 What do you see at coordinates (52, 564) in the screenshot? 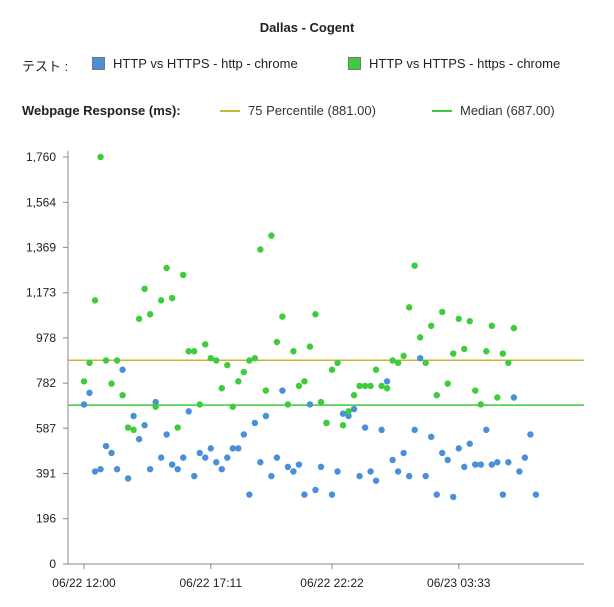
I see `y-tick-label: 0` at bounding box center [52, 564].